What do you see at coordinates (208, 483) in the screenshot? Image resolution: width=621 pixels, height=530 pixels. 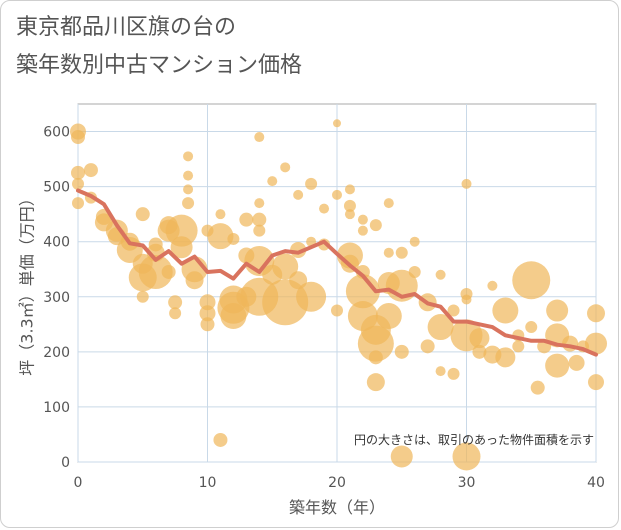 I see `x-tick-label: 10` at bounding box center [208, 483].